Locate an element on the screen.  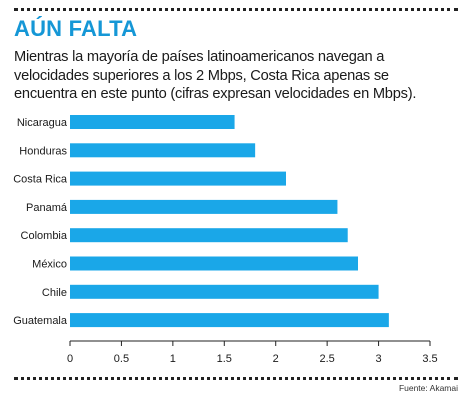
category-label-costa-rica: Costa Rica is located at coordinates (40, 180).